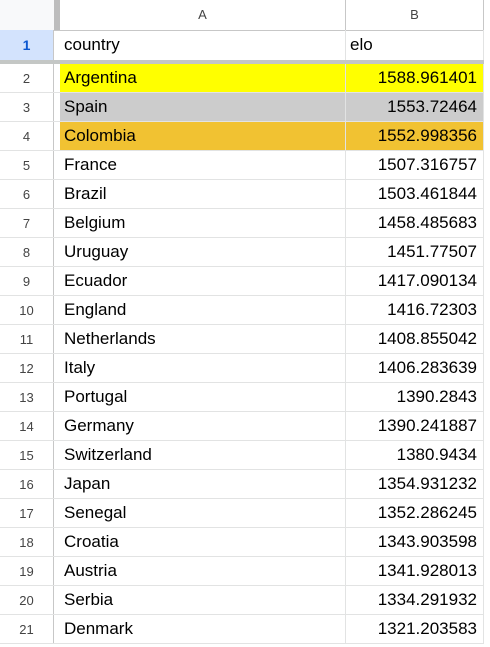 Image resolution: width=490 pixels, height=647 pixels. Describe the element at coordinates (27, 339) in the screenshot. I see `row-header: 11` at that location.